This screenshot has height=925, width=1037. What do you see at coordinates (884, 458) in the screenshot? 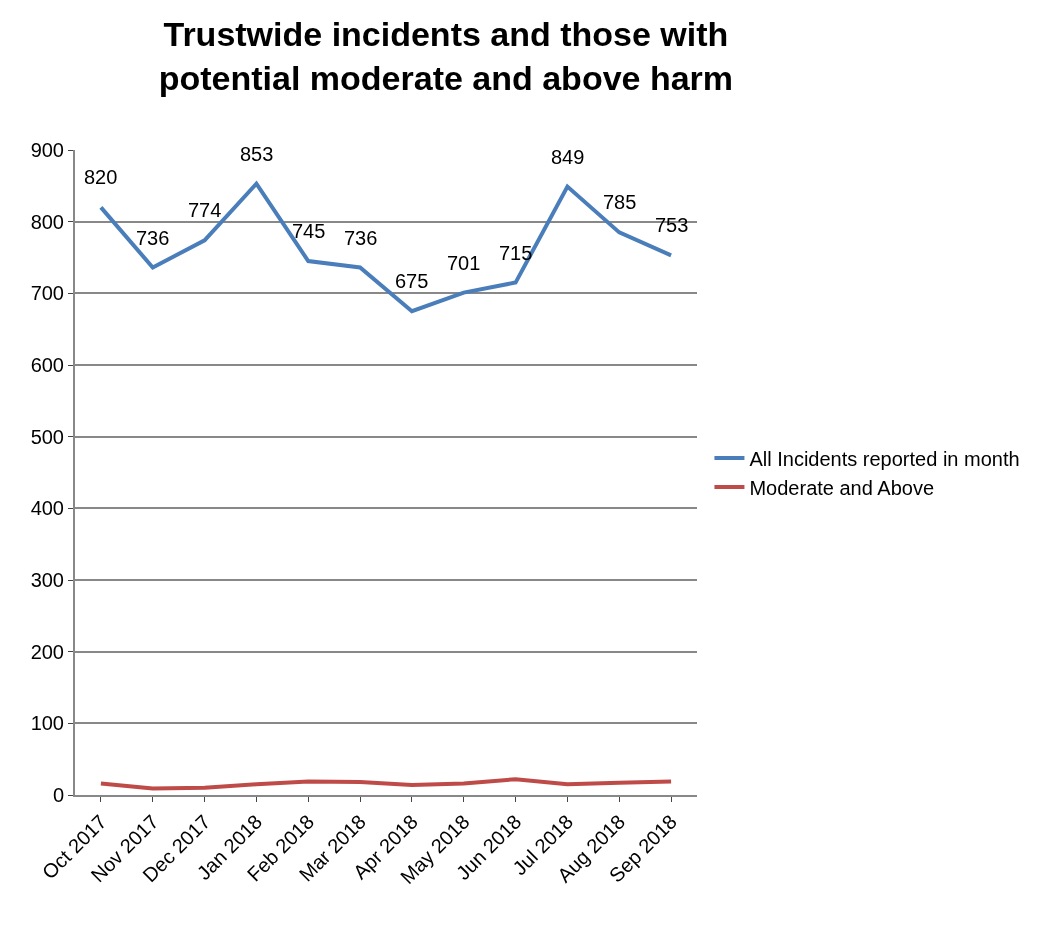
I see `legend-label: All Incidents reported in month` at bounding box center [884, 458].